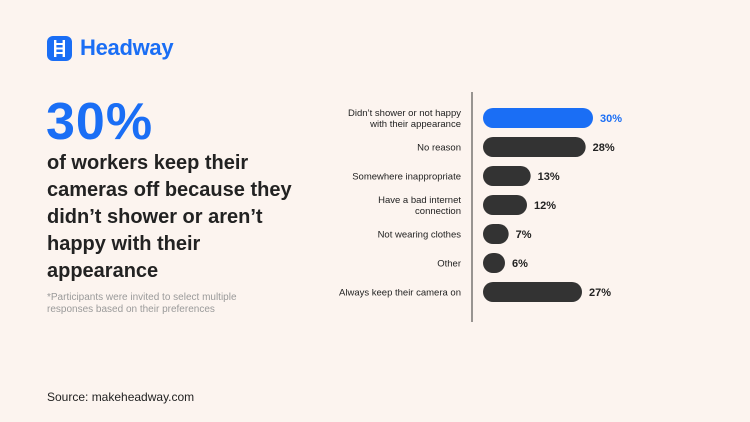 This screenshot has height=422, width=750. I want to click on headline-stat: 30%, so click(100, 122).